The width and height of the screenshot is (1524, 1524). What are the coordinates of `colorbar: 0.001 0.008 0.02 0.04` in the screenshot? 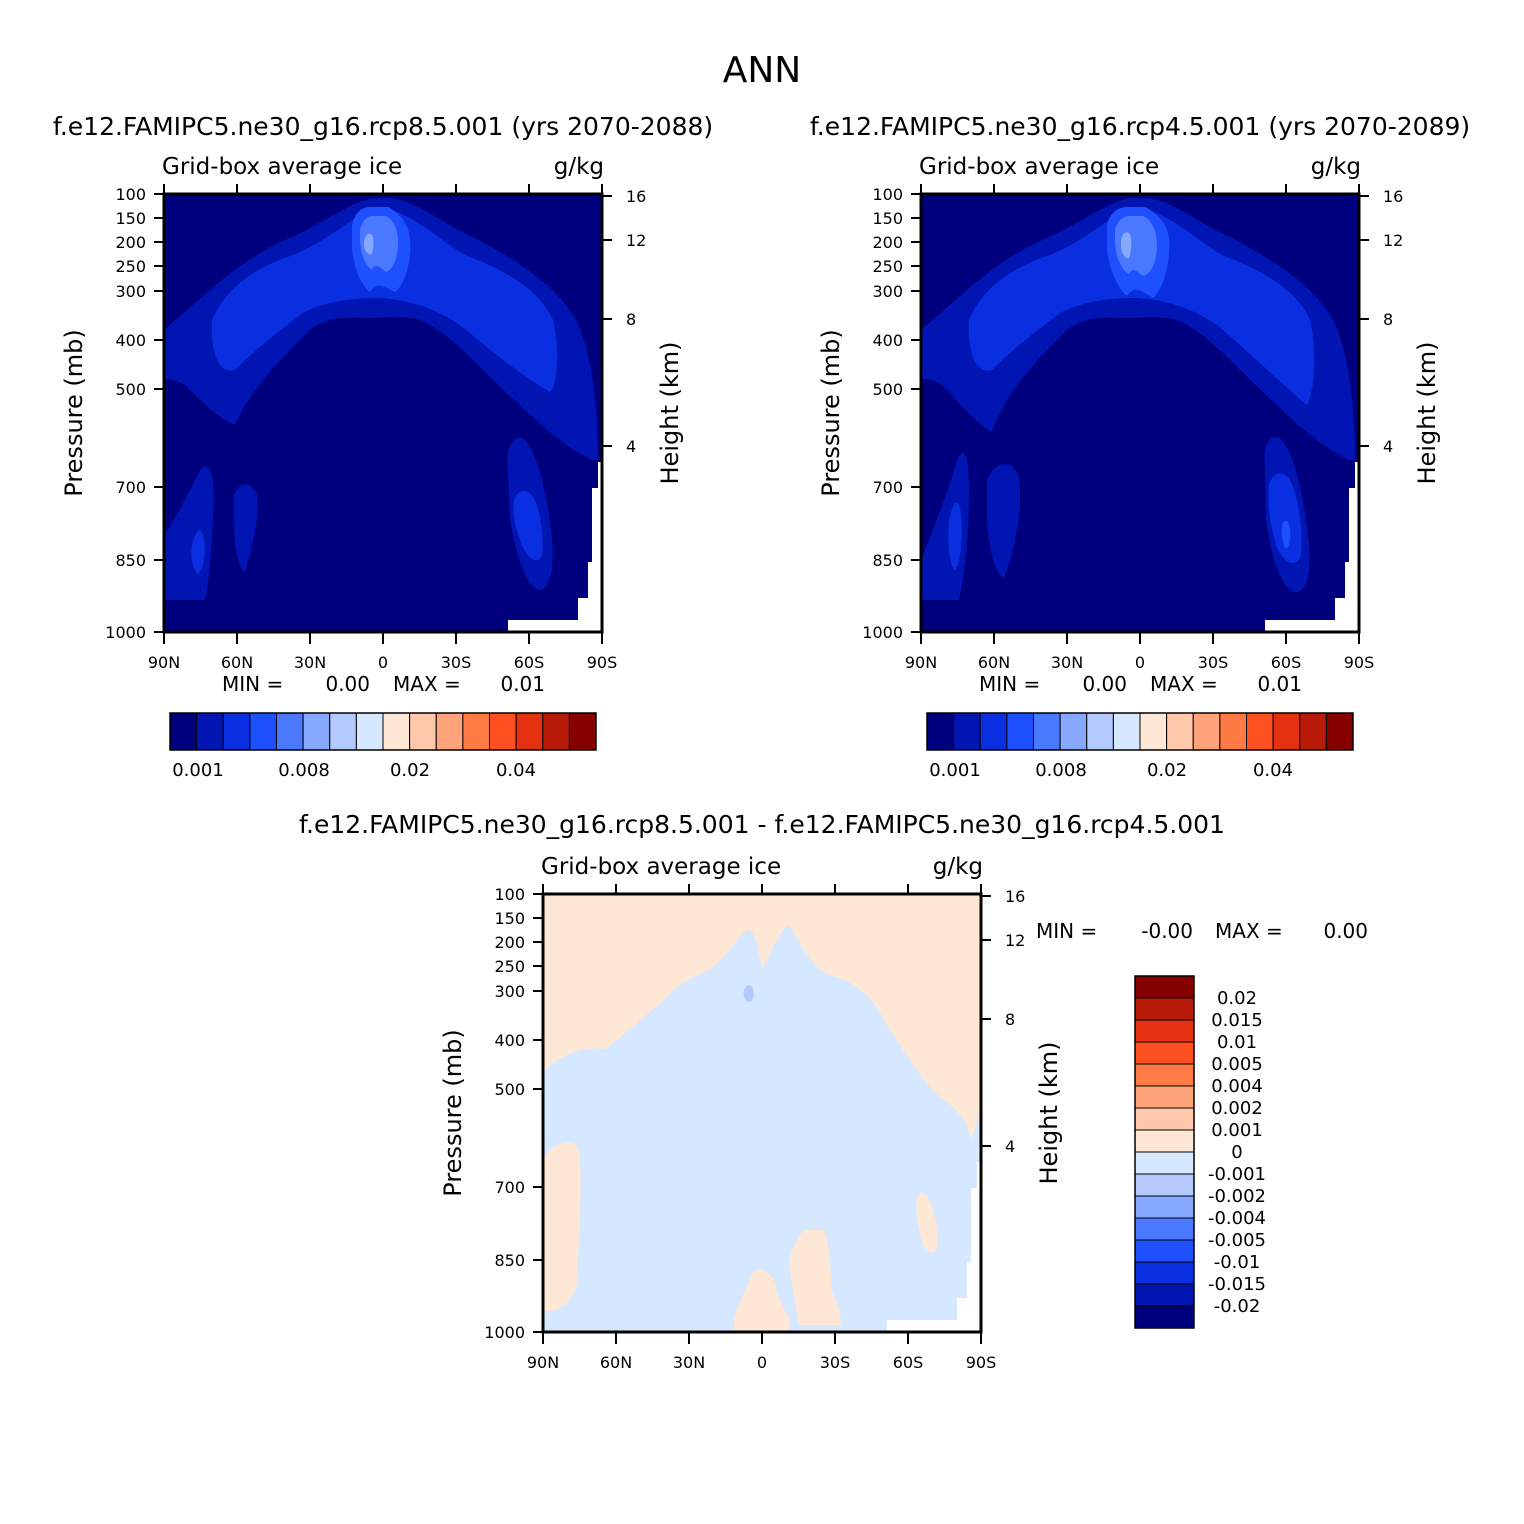 It's located at (383, 746).